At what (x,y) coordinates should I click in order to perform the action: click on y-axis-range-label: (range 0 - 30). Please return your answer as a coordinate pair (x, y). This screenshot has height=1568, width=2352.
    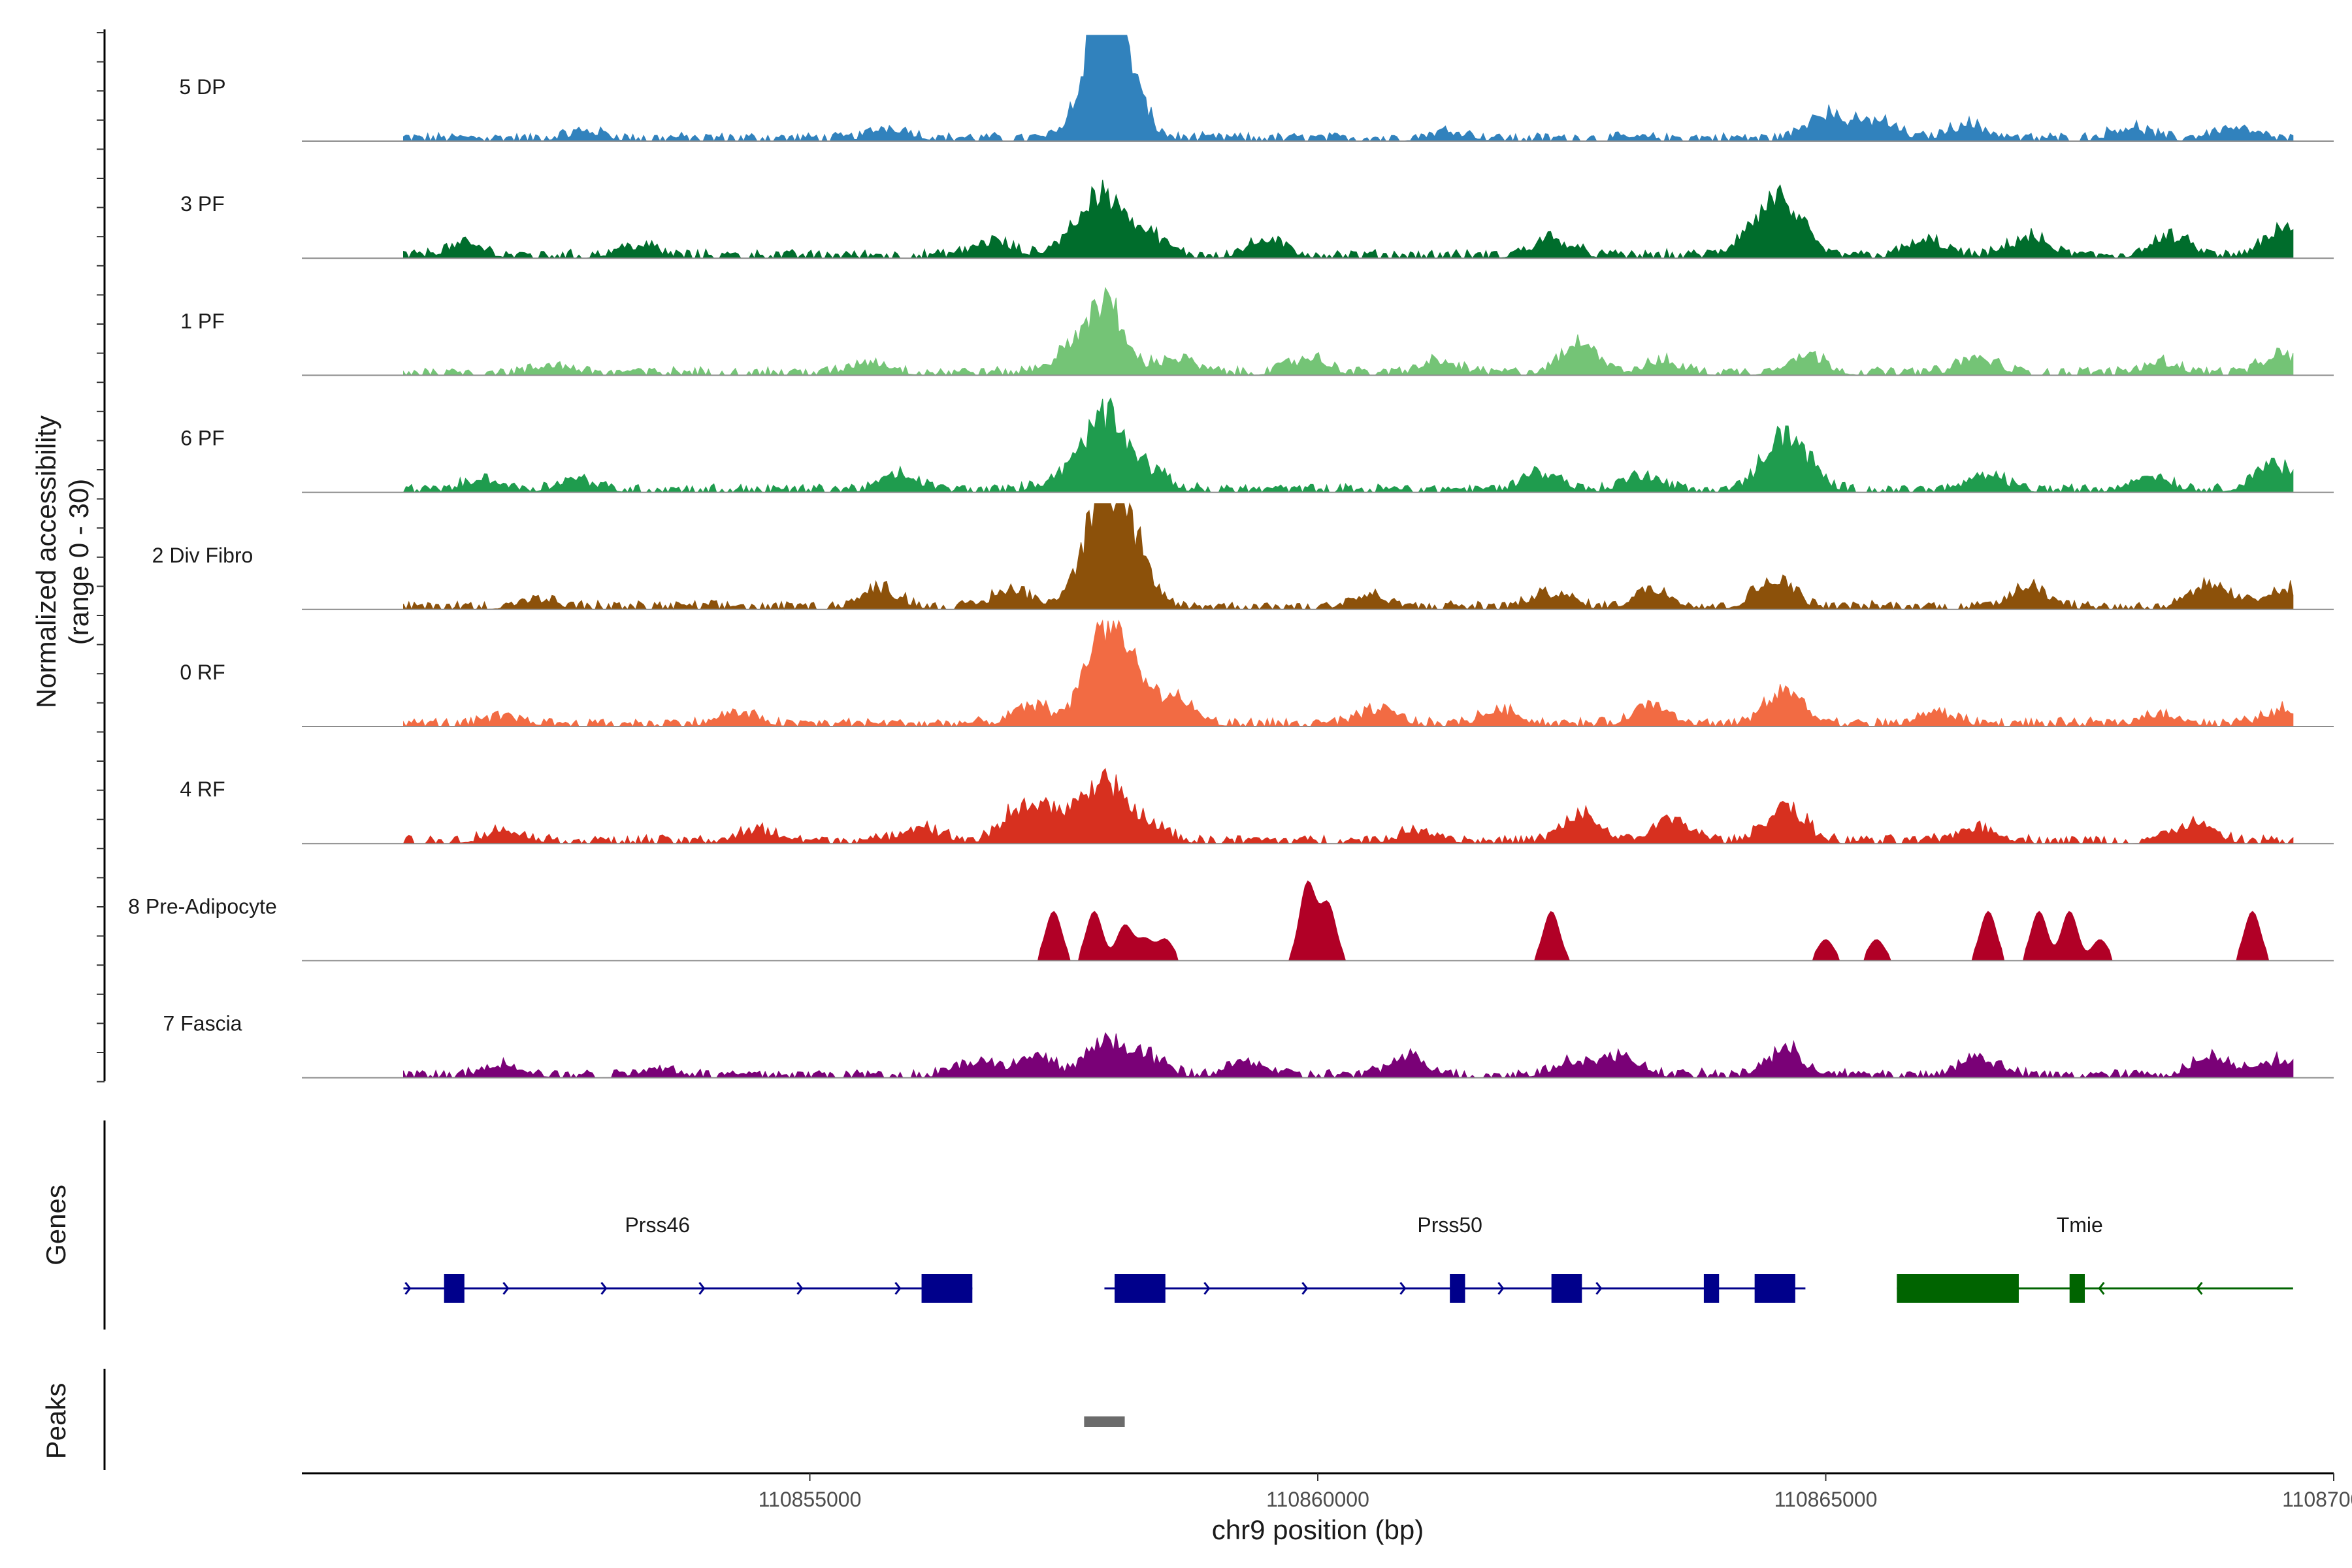
    Looking at the image, I should click on (78, 562).